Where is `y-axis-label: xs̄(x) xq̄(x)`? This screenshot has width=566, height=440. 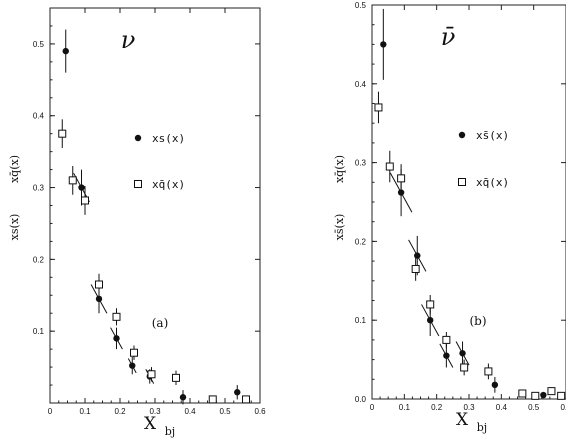 y-axis-label: xs̄(x) xq̄(x) is located at coordinates (339, 197).